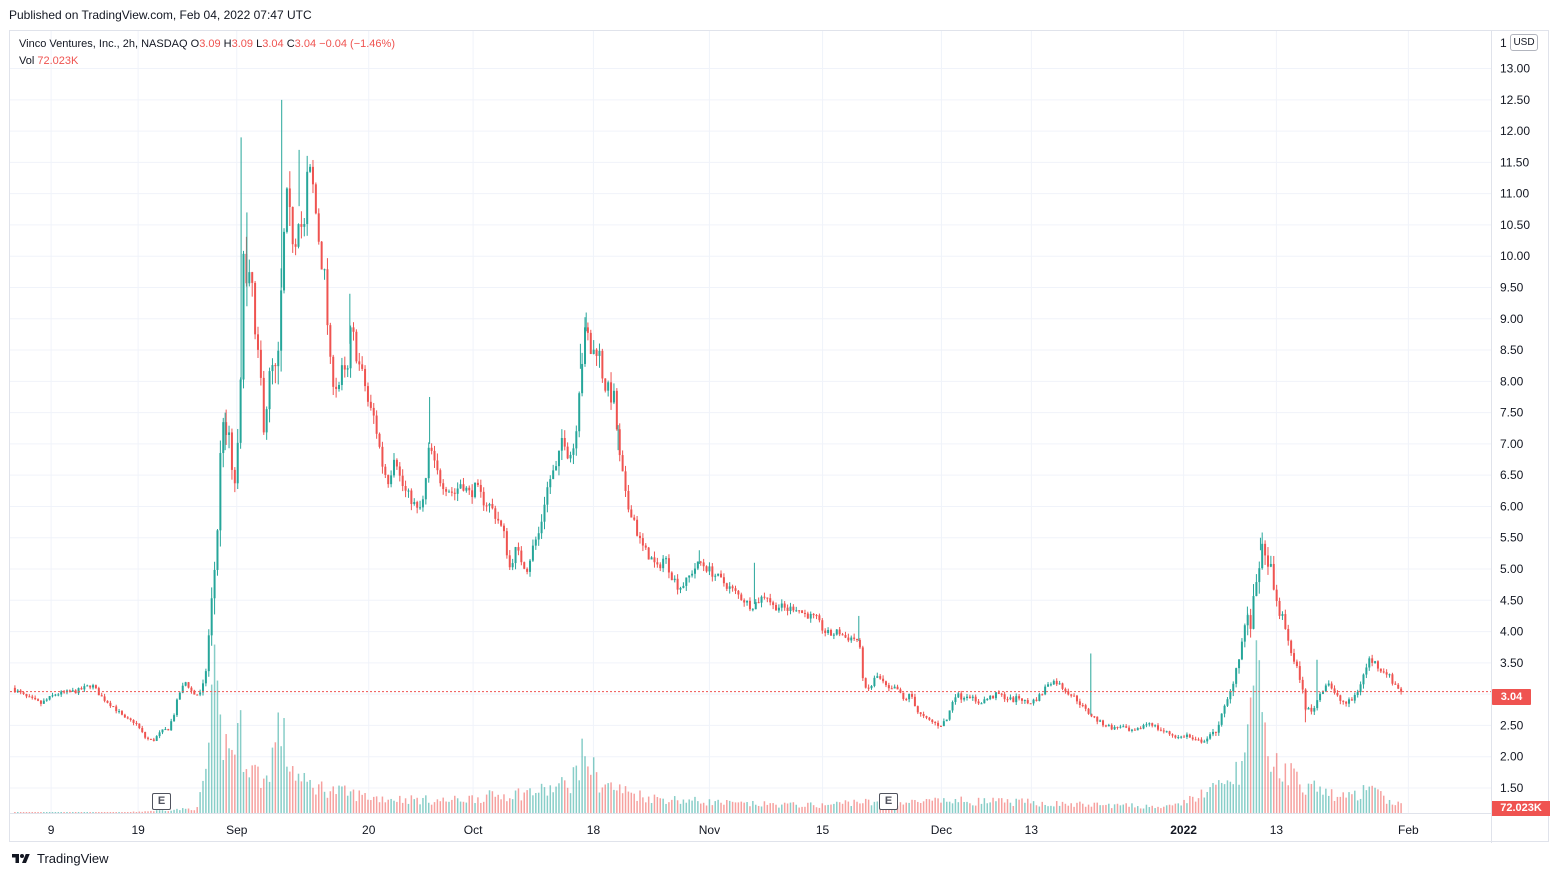 The image size is (1566, 878). Describe the element at coordinates (103, 44) in the screenshot. I see `symbol-name: Vinco Ventures, Inc., 2h, NASDAQ` at that location.